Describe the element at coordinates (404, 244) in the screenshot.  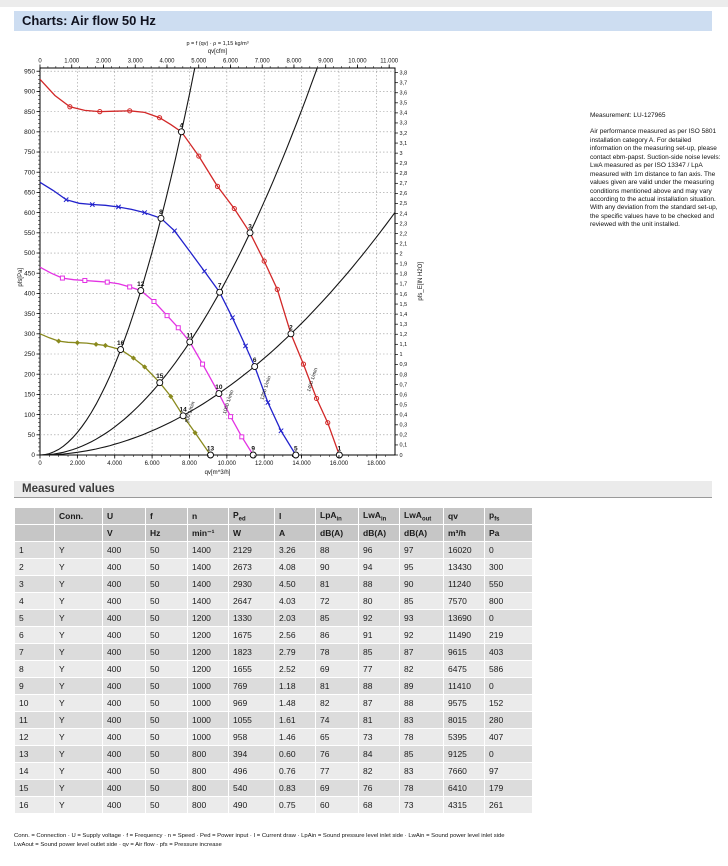
I see `axis-tick-label: 2,1` at that location.